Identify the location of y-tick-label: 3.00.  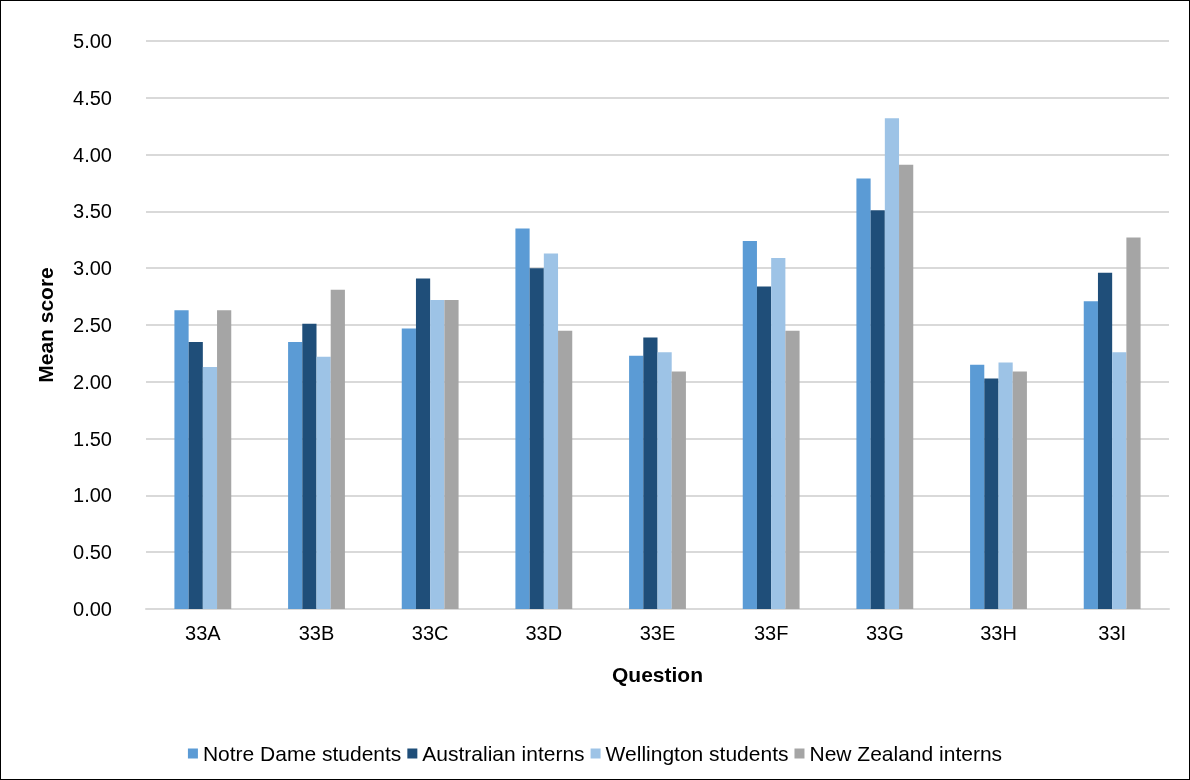
(92, 268).